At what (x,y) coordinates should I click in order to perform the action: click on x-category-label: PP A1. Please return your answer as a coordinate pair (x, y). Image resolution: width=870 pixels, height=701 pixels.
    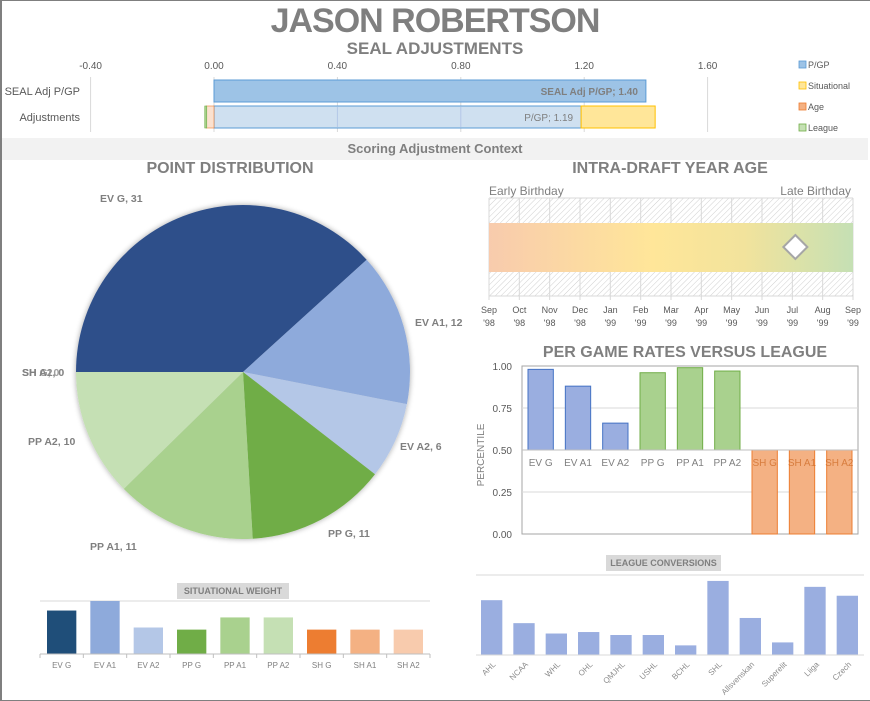
    Looking at the image, I should click on (235, 665).